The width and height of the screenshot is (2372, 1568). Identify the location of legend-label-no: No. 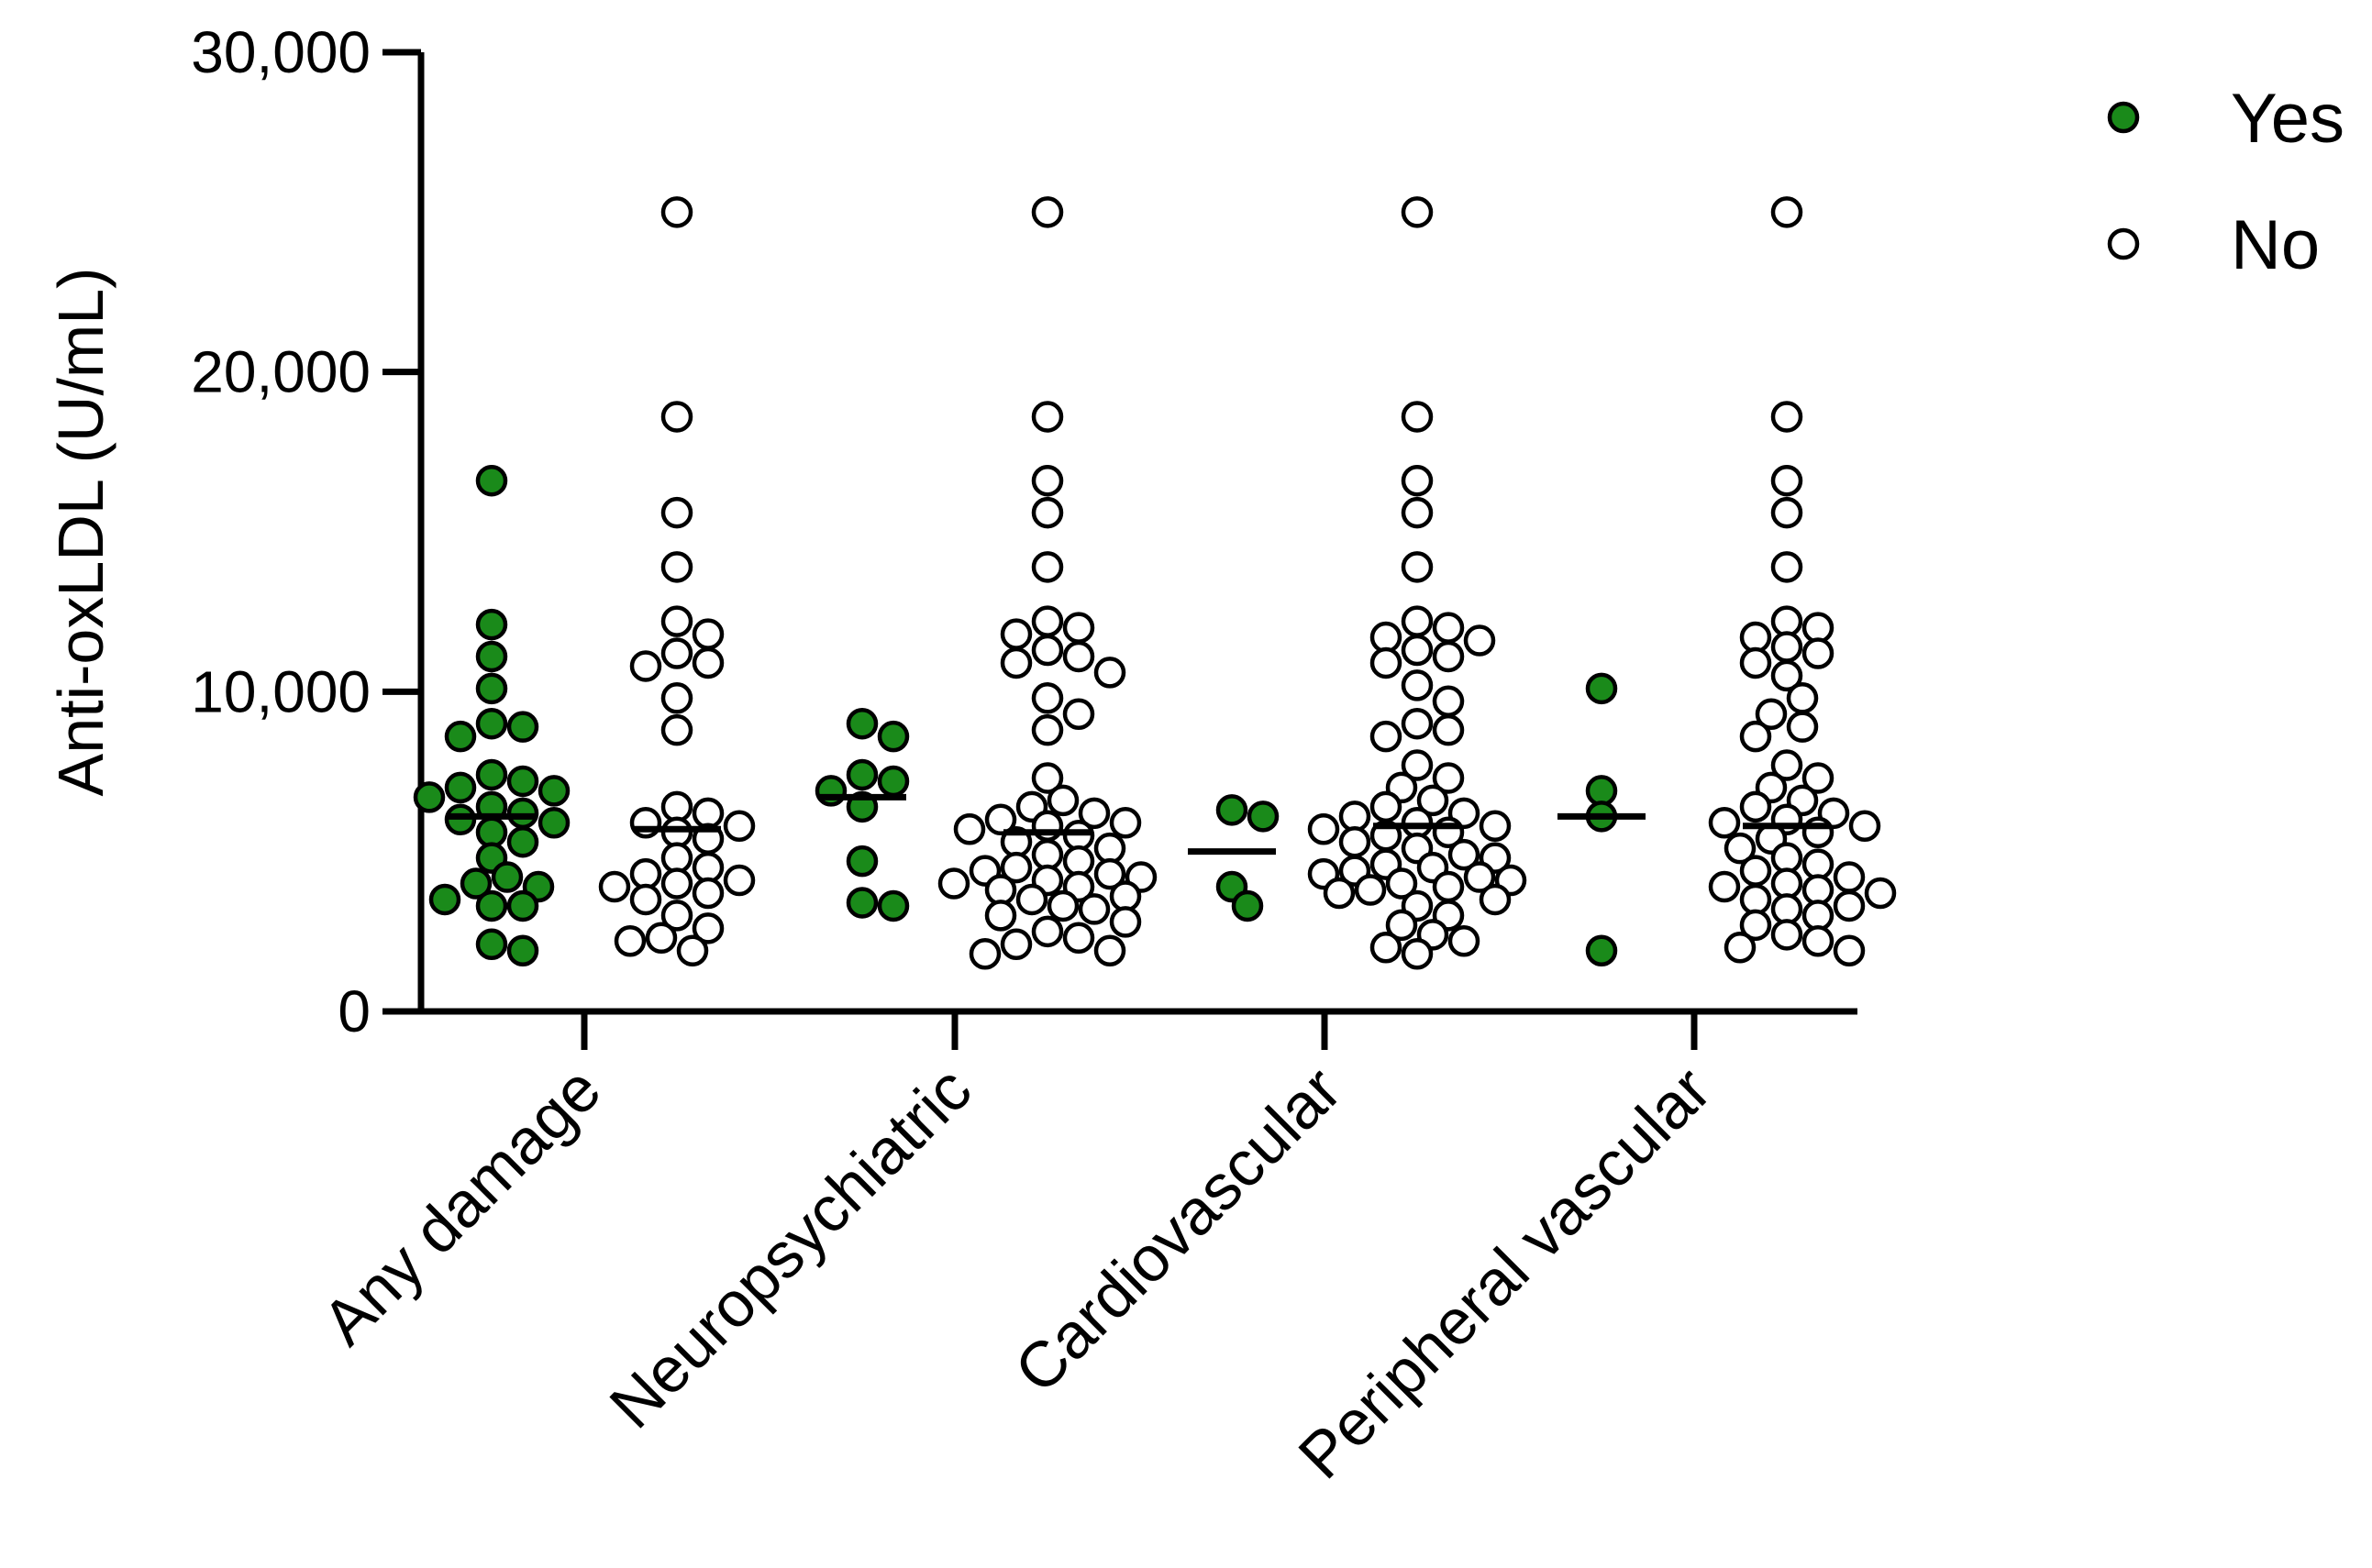
(2275, 245).